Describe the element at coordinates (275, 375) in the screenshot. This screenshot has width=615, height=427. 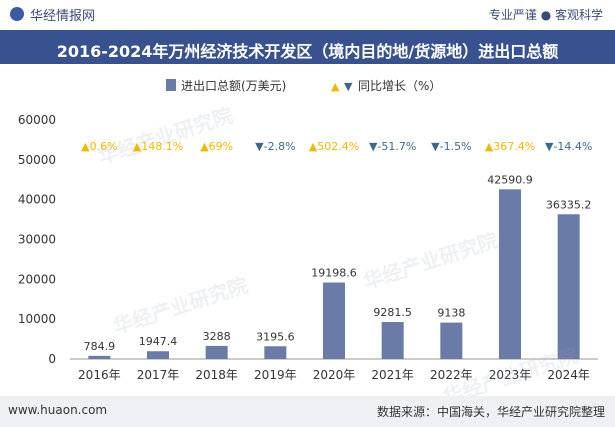
I see `x-tick-label: 2019年` at that location.